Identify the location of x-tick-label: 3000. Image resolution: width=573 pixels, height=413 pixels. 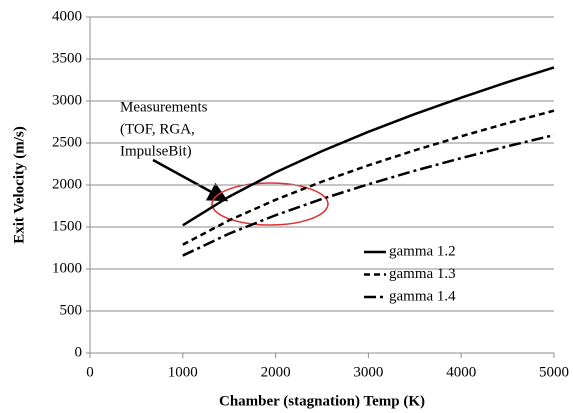
(368, 372).